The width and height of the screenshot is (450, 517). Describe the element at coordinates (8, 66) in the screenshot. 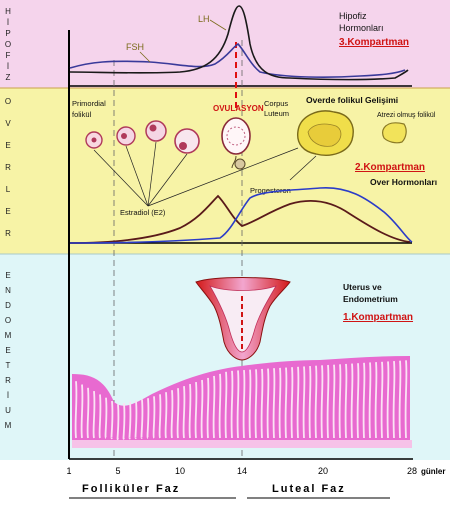

I see `side-letter: İ` at that location.